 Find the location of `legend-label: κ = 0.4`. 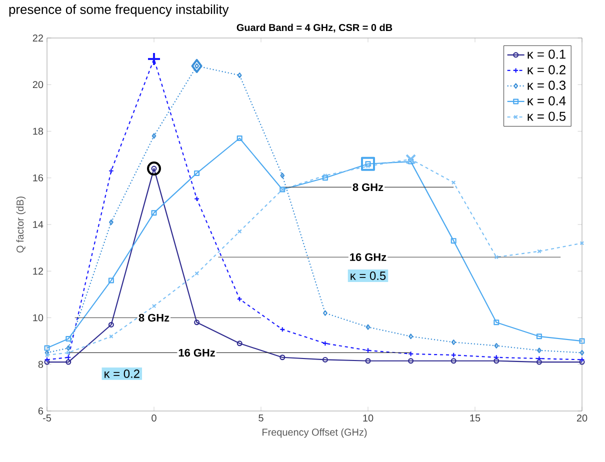

legend-label: κ = 0.4 is located at coordinates (547, 101).